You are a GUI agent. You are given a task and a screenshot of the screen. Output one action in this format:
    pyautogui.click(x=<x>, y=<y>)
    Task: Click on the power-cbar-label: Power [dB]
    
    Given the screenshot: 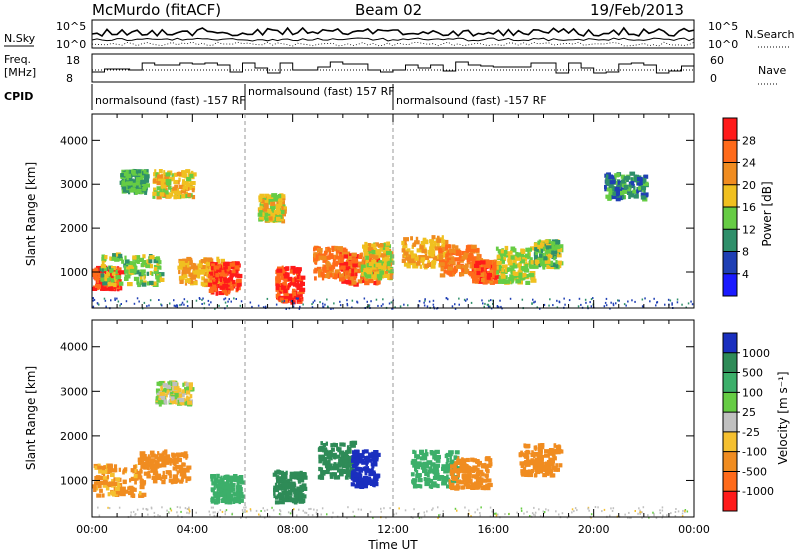 What is the action you would take?
    pyautogui.click(x=767, y=213)
    